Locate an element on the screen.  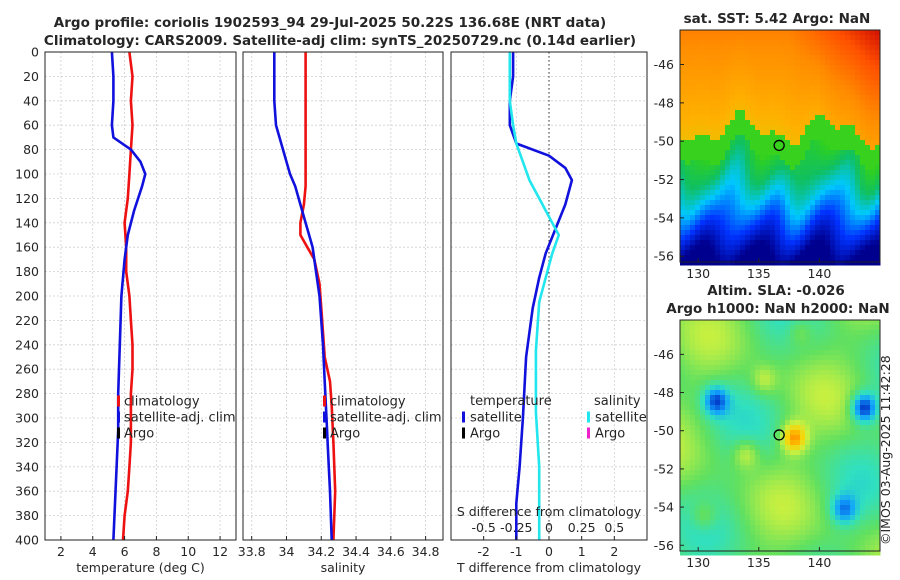
depth-tick-label: 100 is located at coordinates (27, 174).